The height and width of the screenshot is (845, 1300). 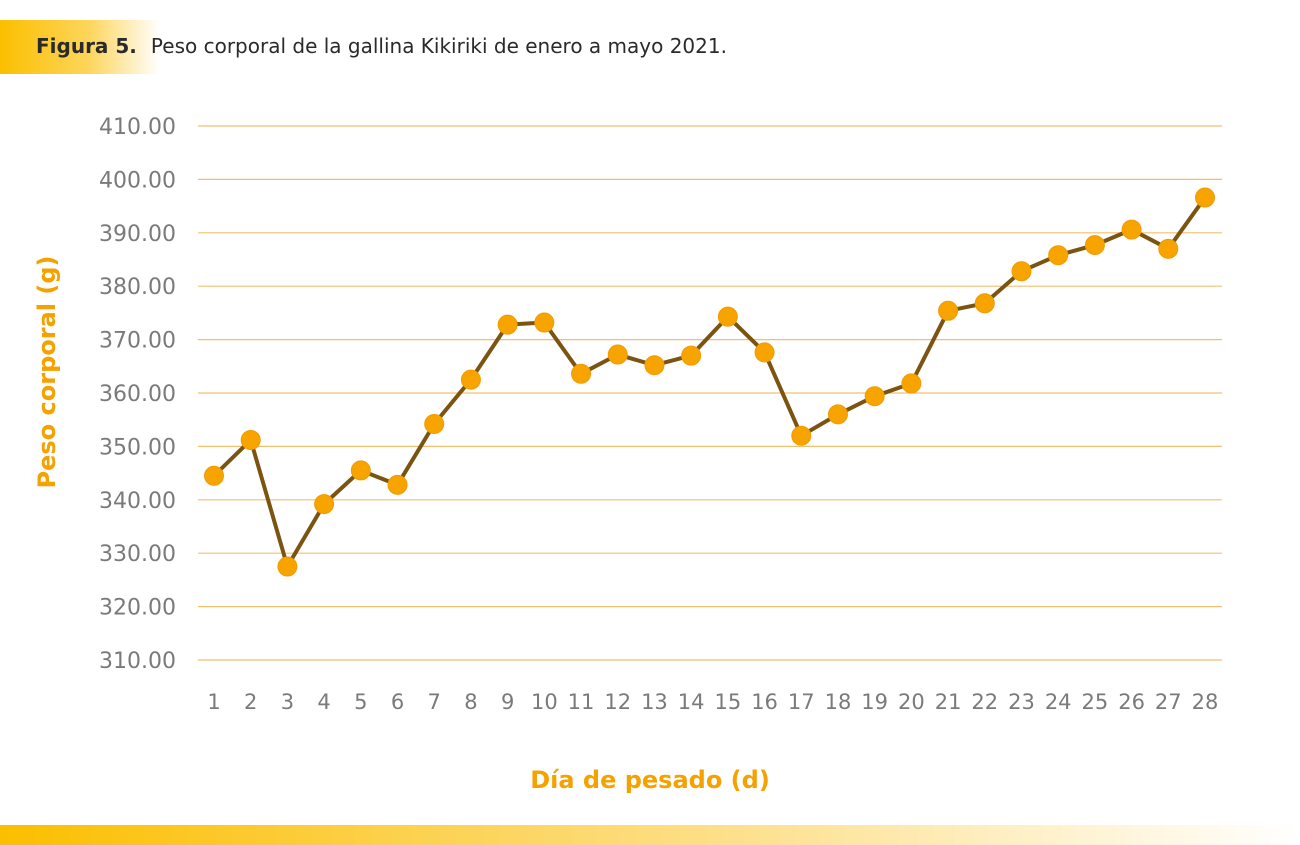 What do you see at coordinates (801, 702) in the screenshot?
I see `x-tick-label: 17` at bounding box center [801, 702].